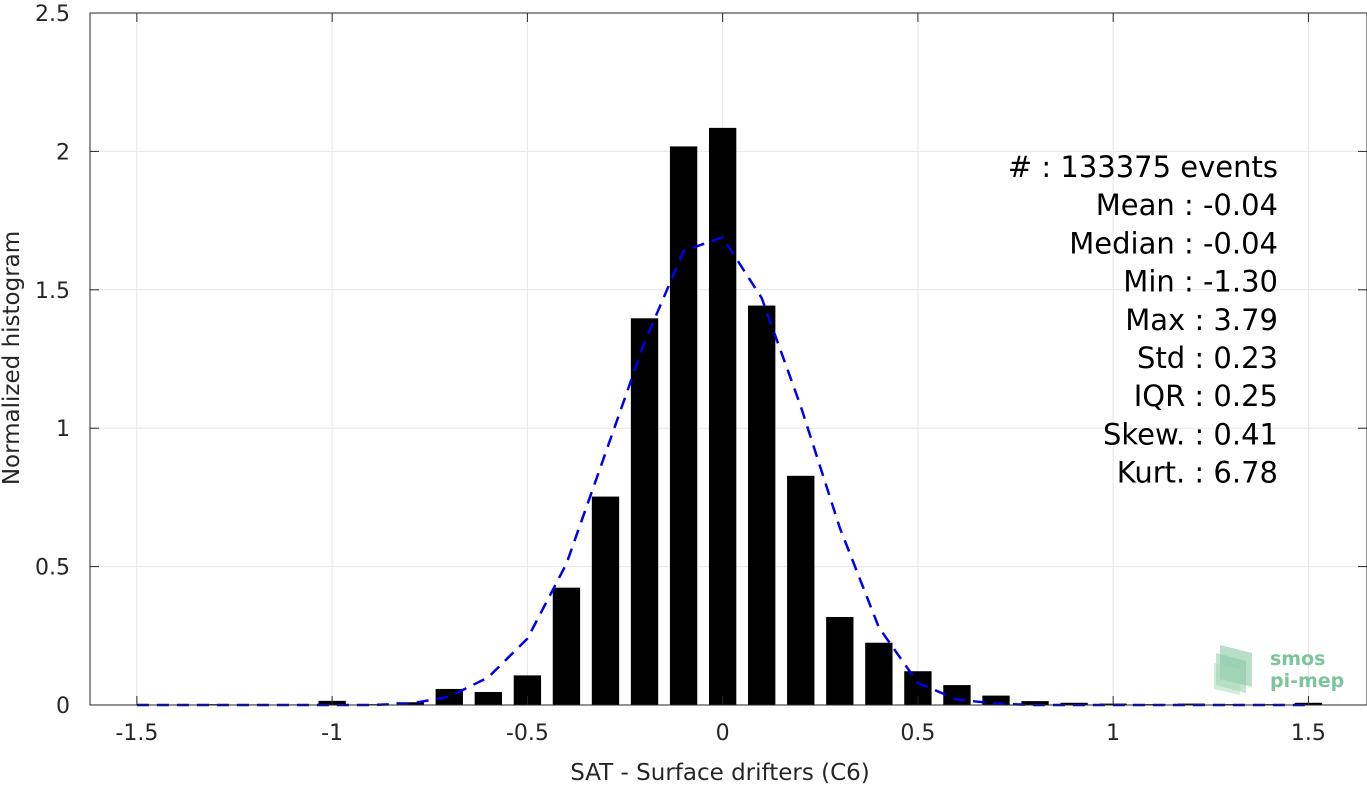  I want to click on y-tick-label: 0, so click(63, 706).